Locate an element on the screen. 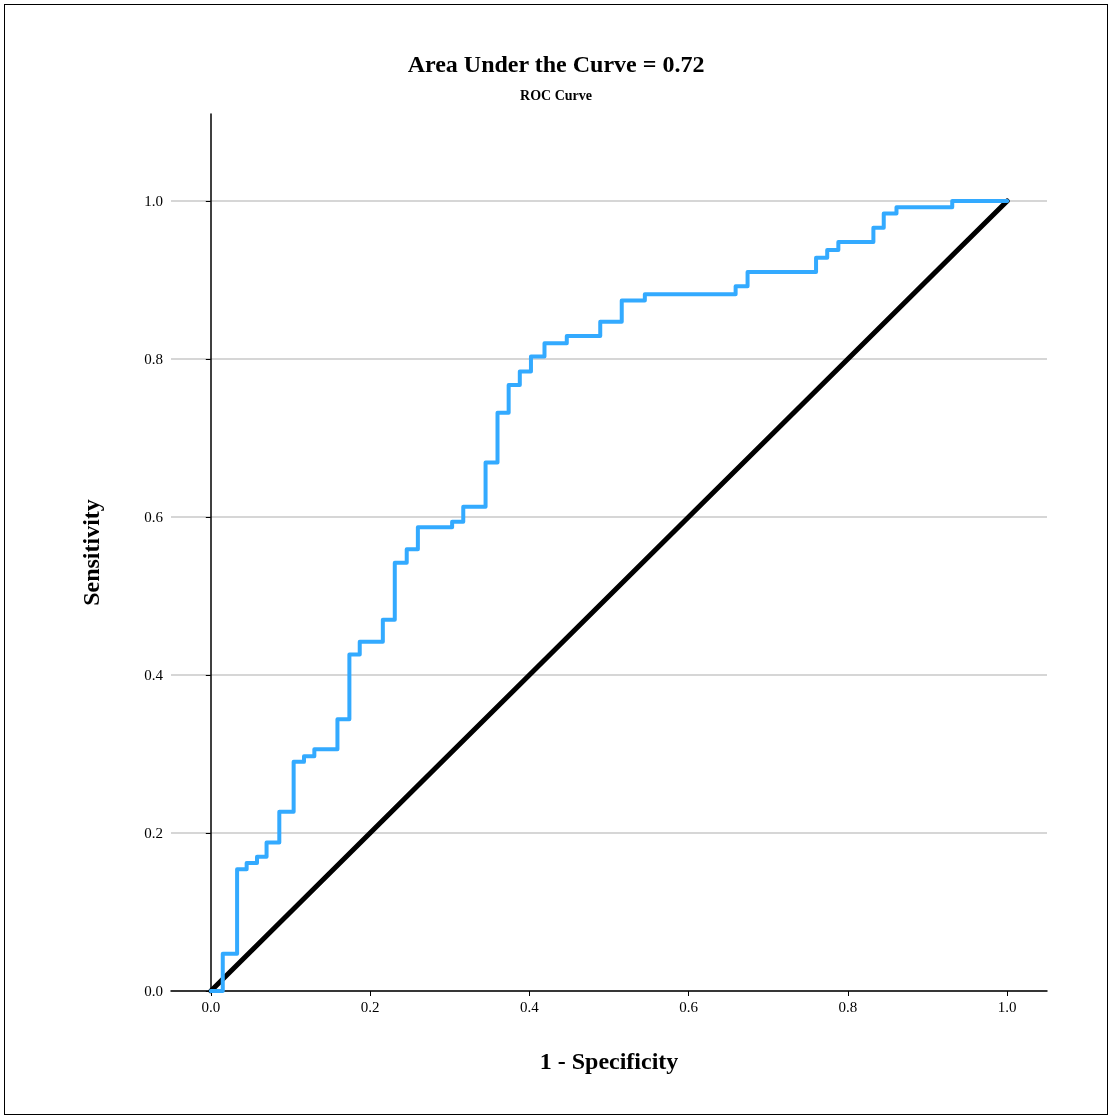  x-tick-label: 1.0 is located at coordinates (1007, 1006).